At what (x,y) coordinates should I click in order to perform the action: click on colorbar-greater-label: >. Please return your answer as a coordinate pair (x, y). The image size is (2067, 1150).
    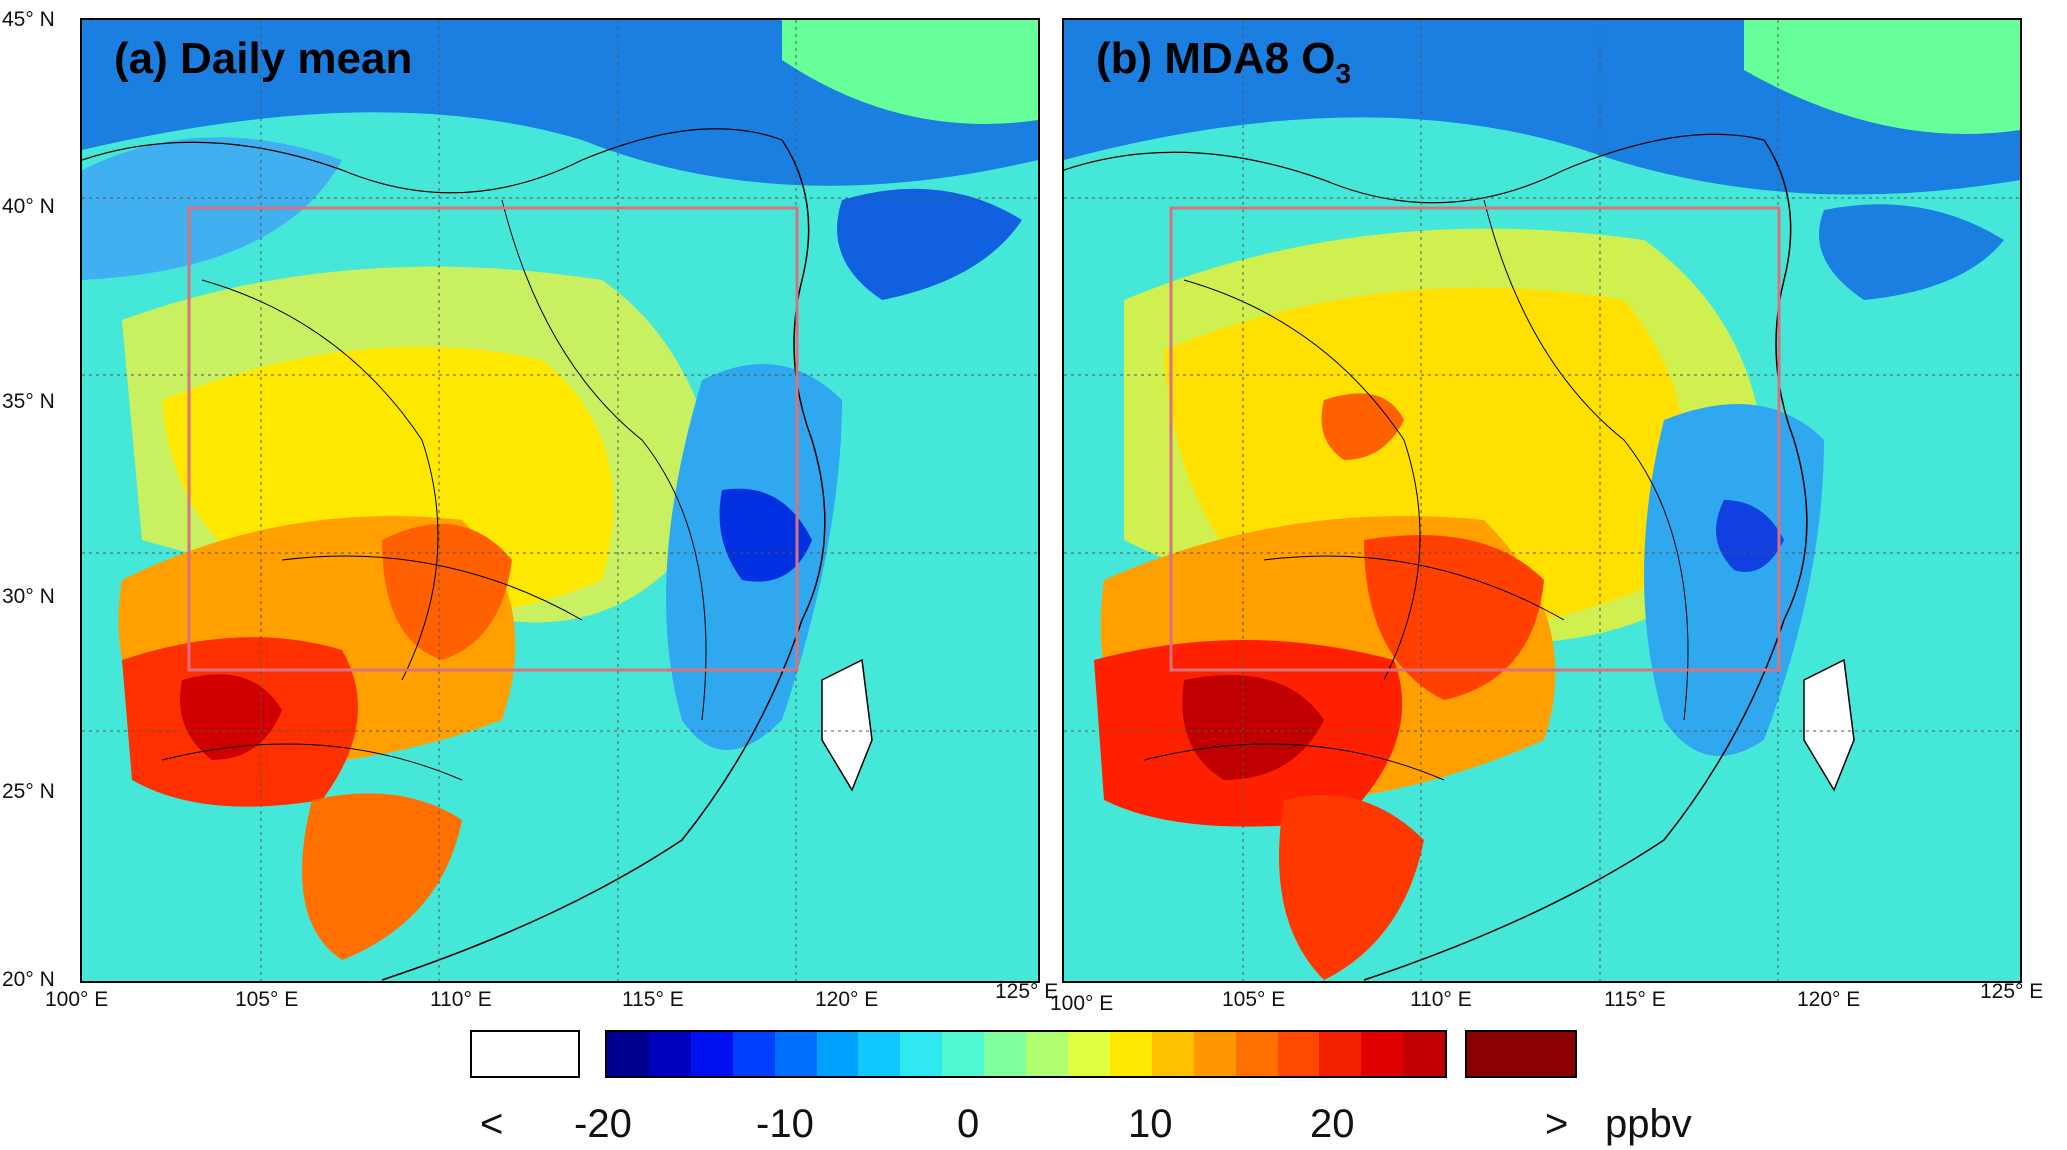
    Looking at the image, I should click on (1557, 1124).